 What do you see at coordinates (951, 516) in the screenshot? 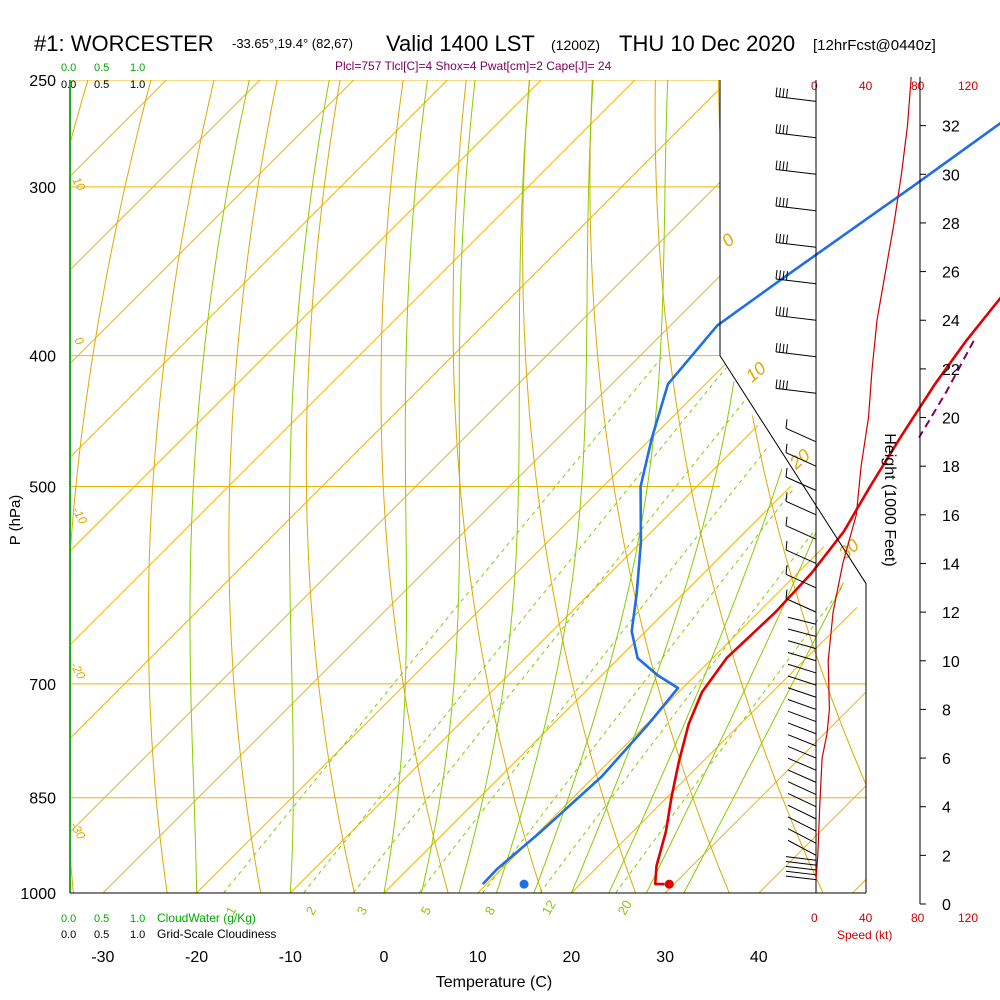
I see `height-tick-label: 16` at bounding box center [951, 516].